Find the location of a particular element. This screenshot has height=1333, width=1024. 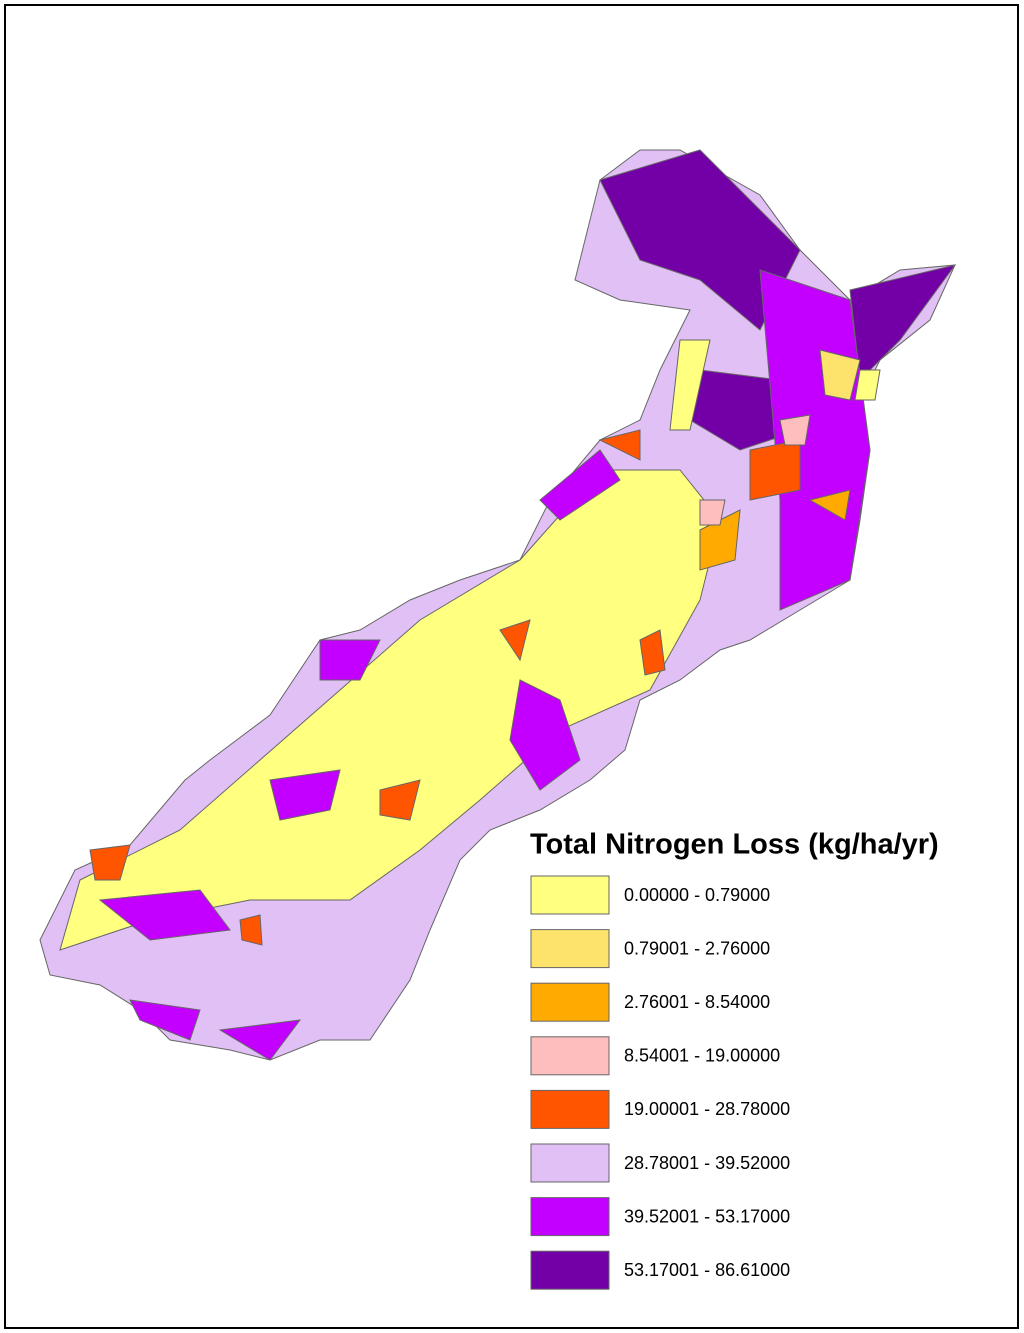

legend-label: 8.54001 - 19.00000 is located at coordinates (702, 1056).